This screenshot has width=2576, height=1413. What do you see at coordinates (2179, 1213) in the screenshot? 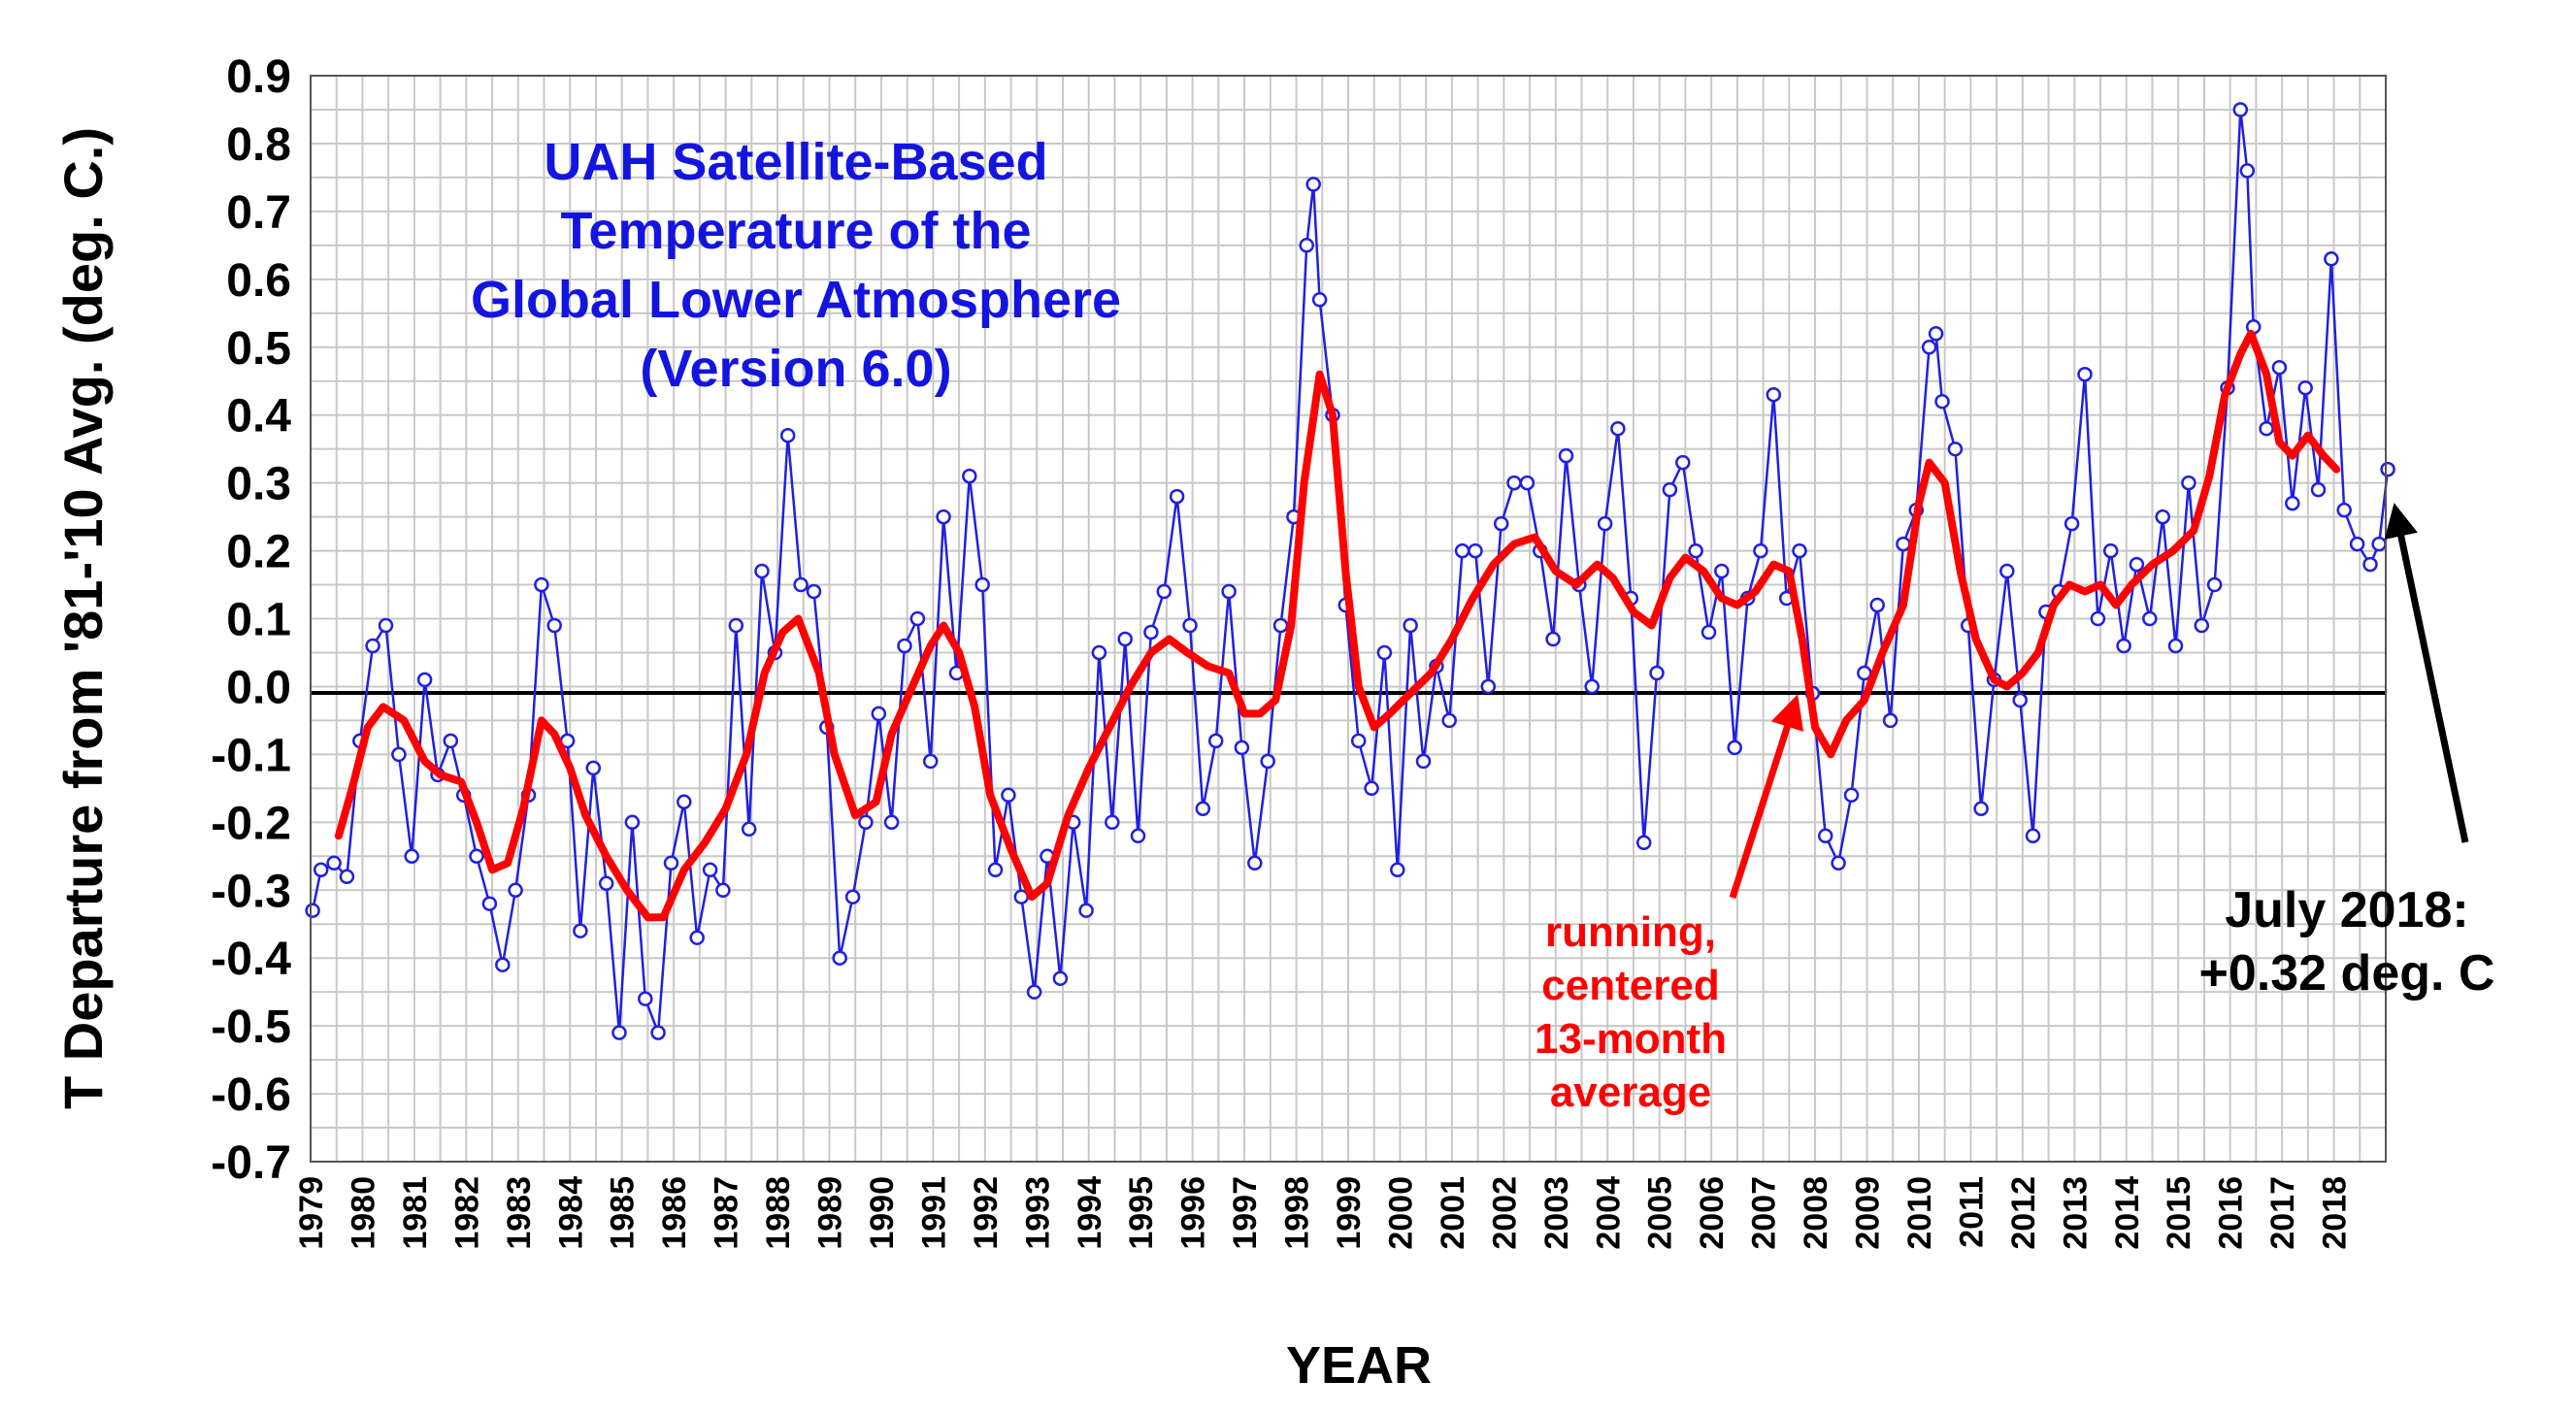
I see `x-tick-label: 2015` at bounding box center [2179, 1213].